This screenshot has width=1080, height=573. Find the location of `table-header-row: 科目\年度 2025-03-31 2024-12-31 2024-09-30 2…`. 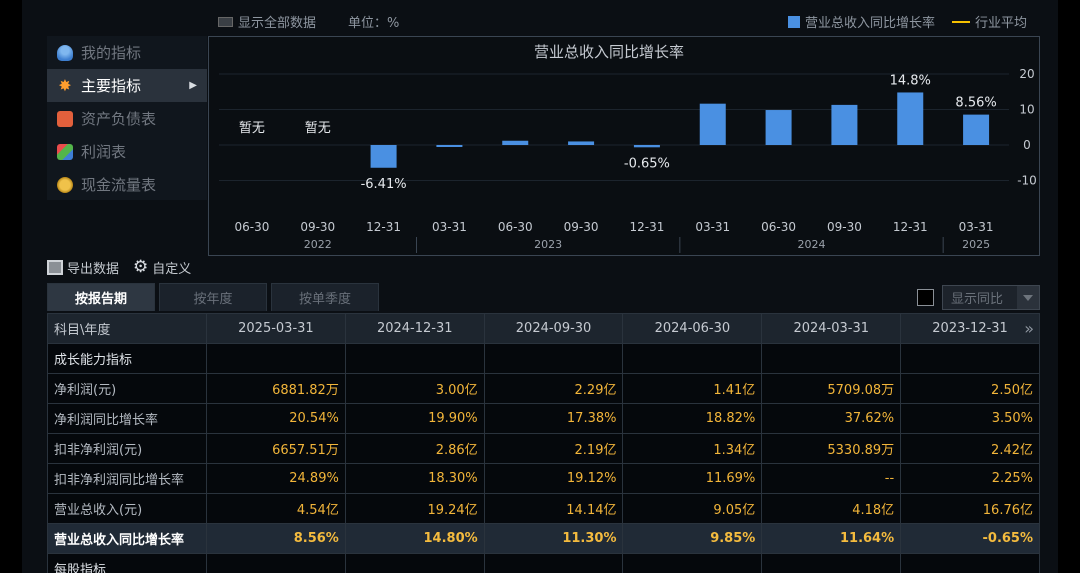

table-header-row: 科目\年度 2025-03-31 2024-12-31 2024-09-30 2… is located at coordinates (543, 328).